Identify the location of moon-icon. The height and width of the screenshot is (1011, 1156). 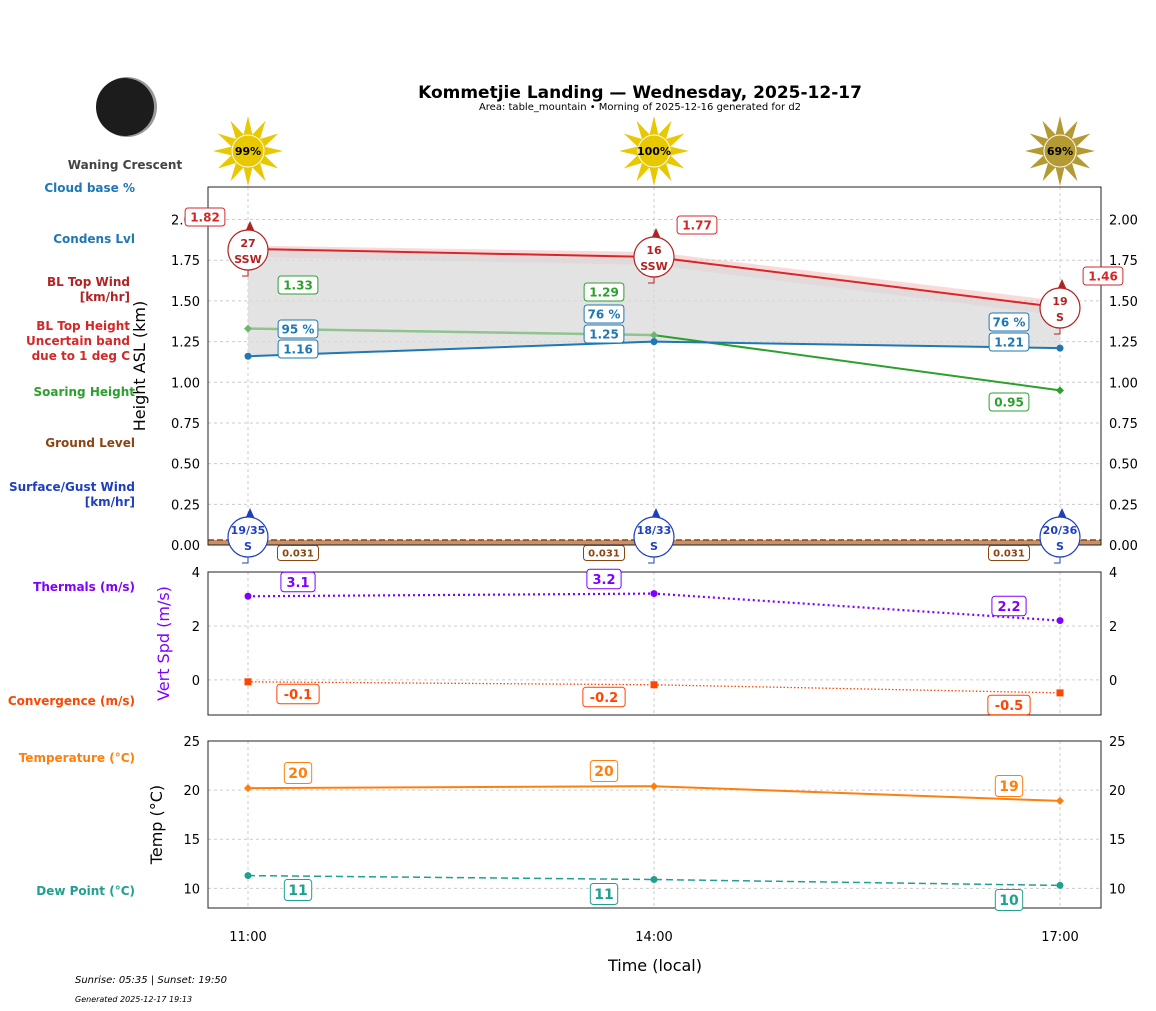
(125, 107).